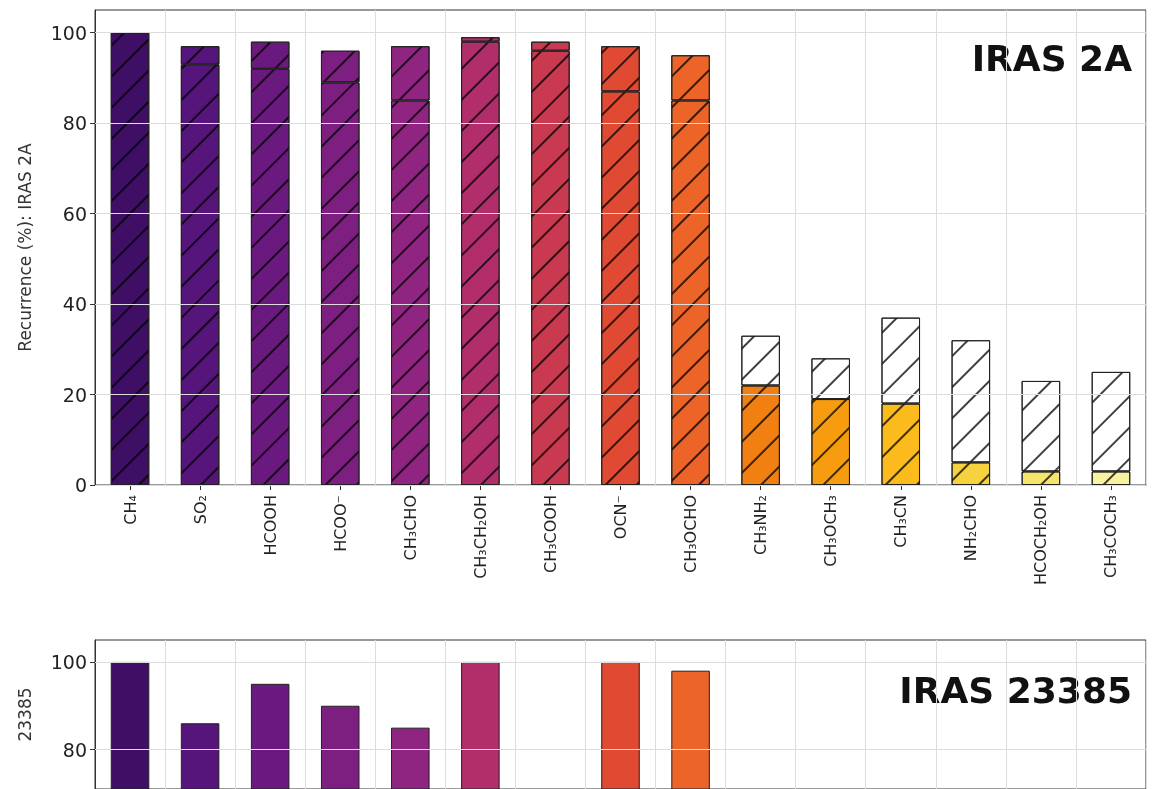 The height and width of the screenshot is (789, 1154). I want to click on x-tick-label: NH₂CHO, so click(971, 528).